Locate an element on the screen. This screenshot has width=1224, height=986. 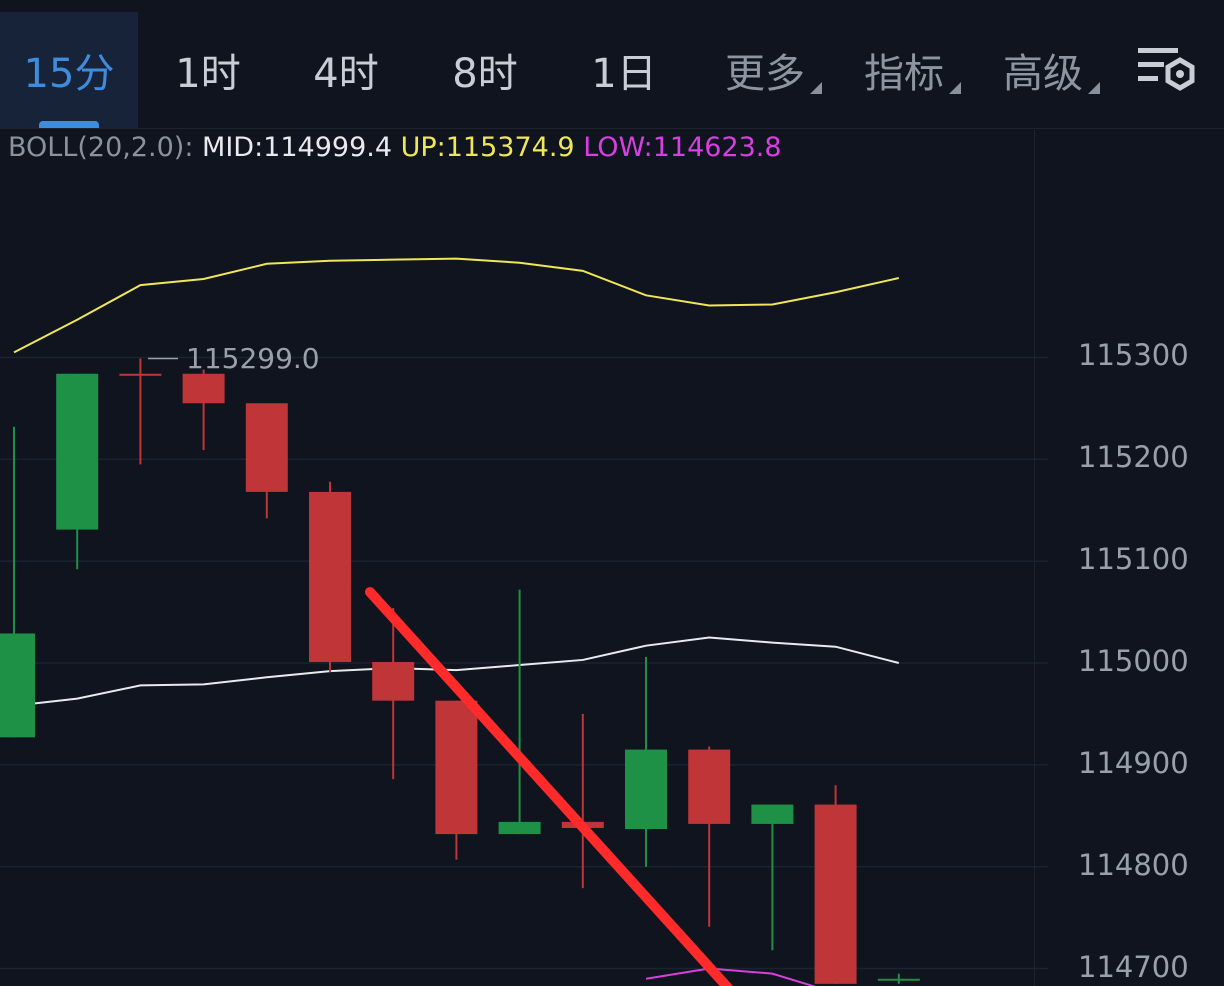
price-axis-divider is located at coordinates (1034, 558).